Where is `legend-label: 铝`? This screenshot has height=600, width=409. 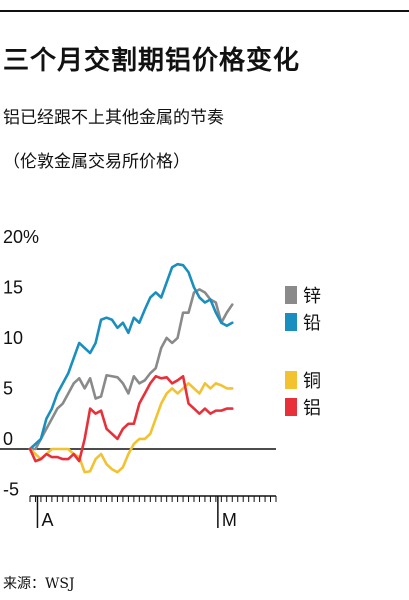
legend-label: 铝 is located at coordinates (312, 408).